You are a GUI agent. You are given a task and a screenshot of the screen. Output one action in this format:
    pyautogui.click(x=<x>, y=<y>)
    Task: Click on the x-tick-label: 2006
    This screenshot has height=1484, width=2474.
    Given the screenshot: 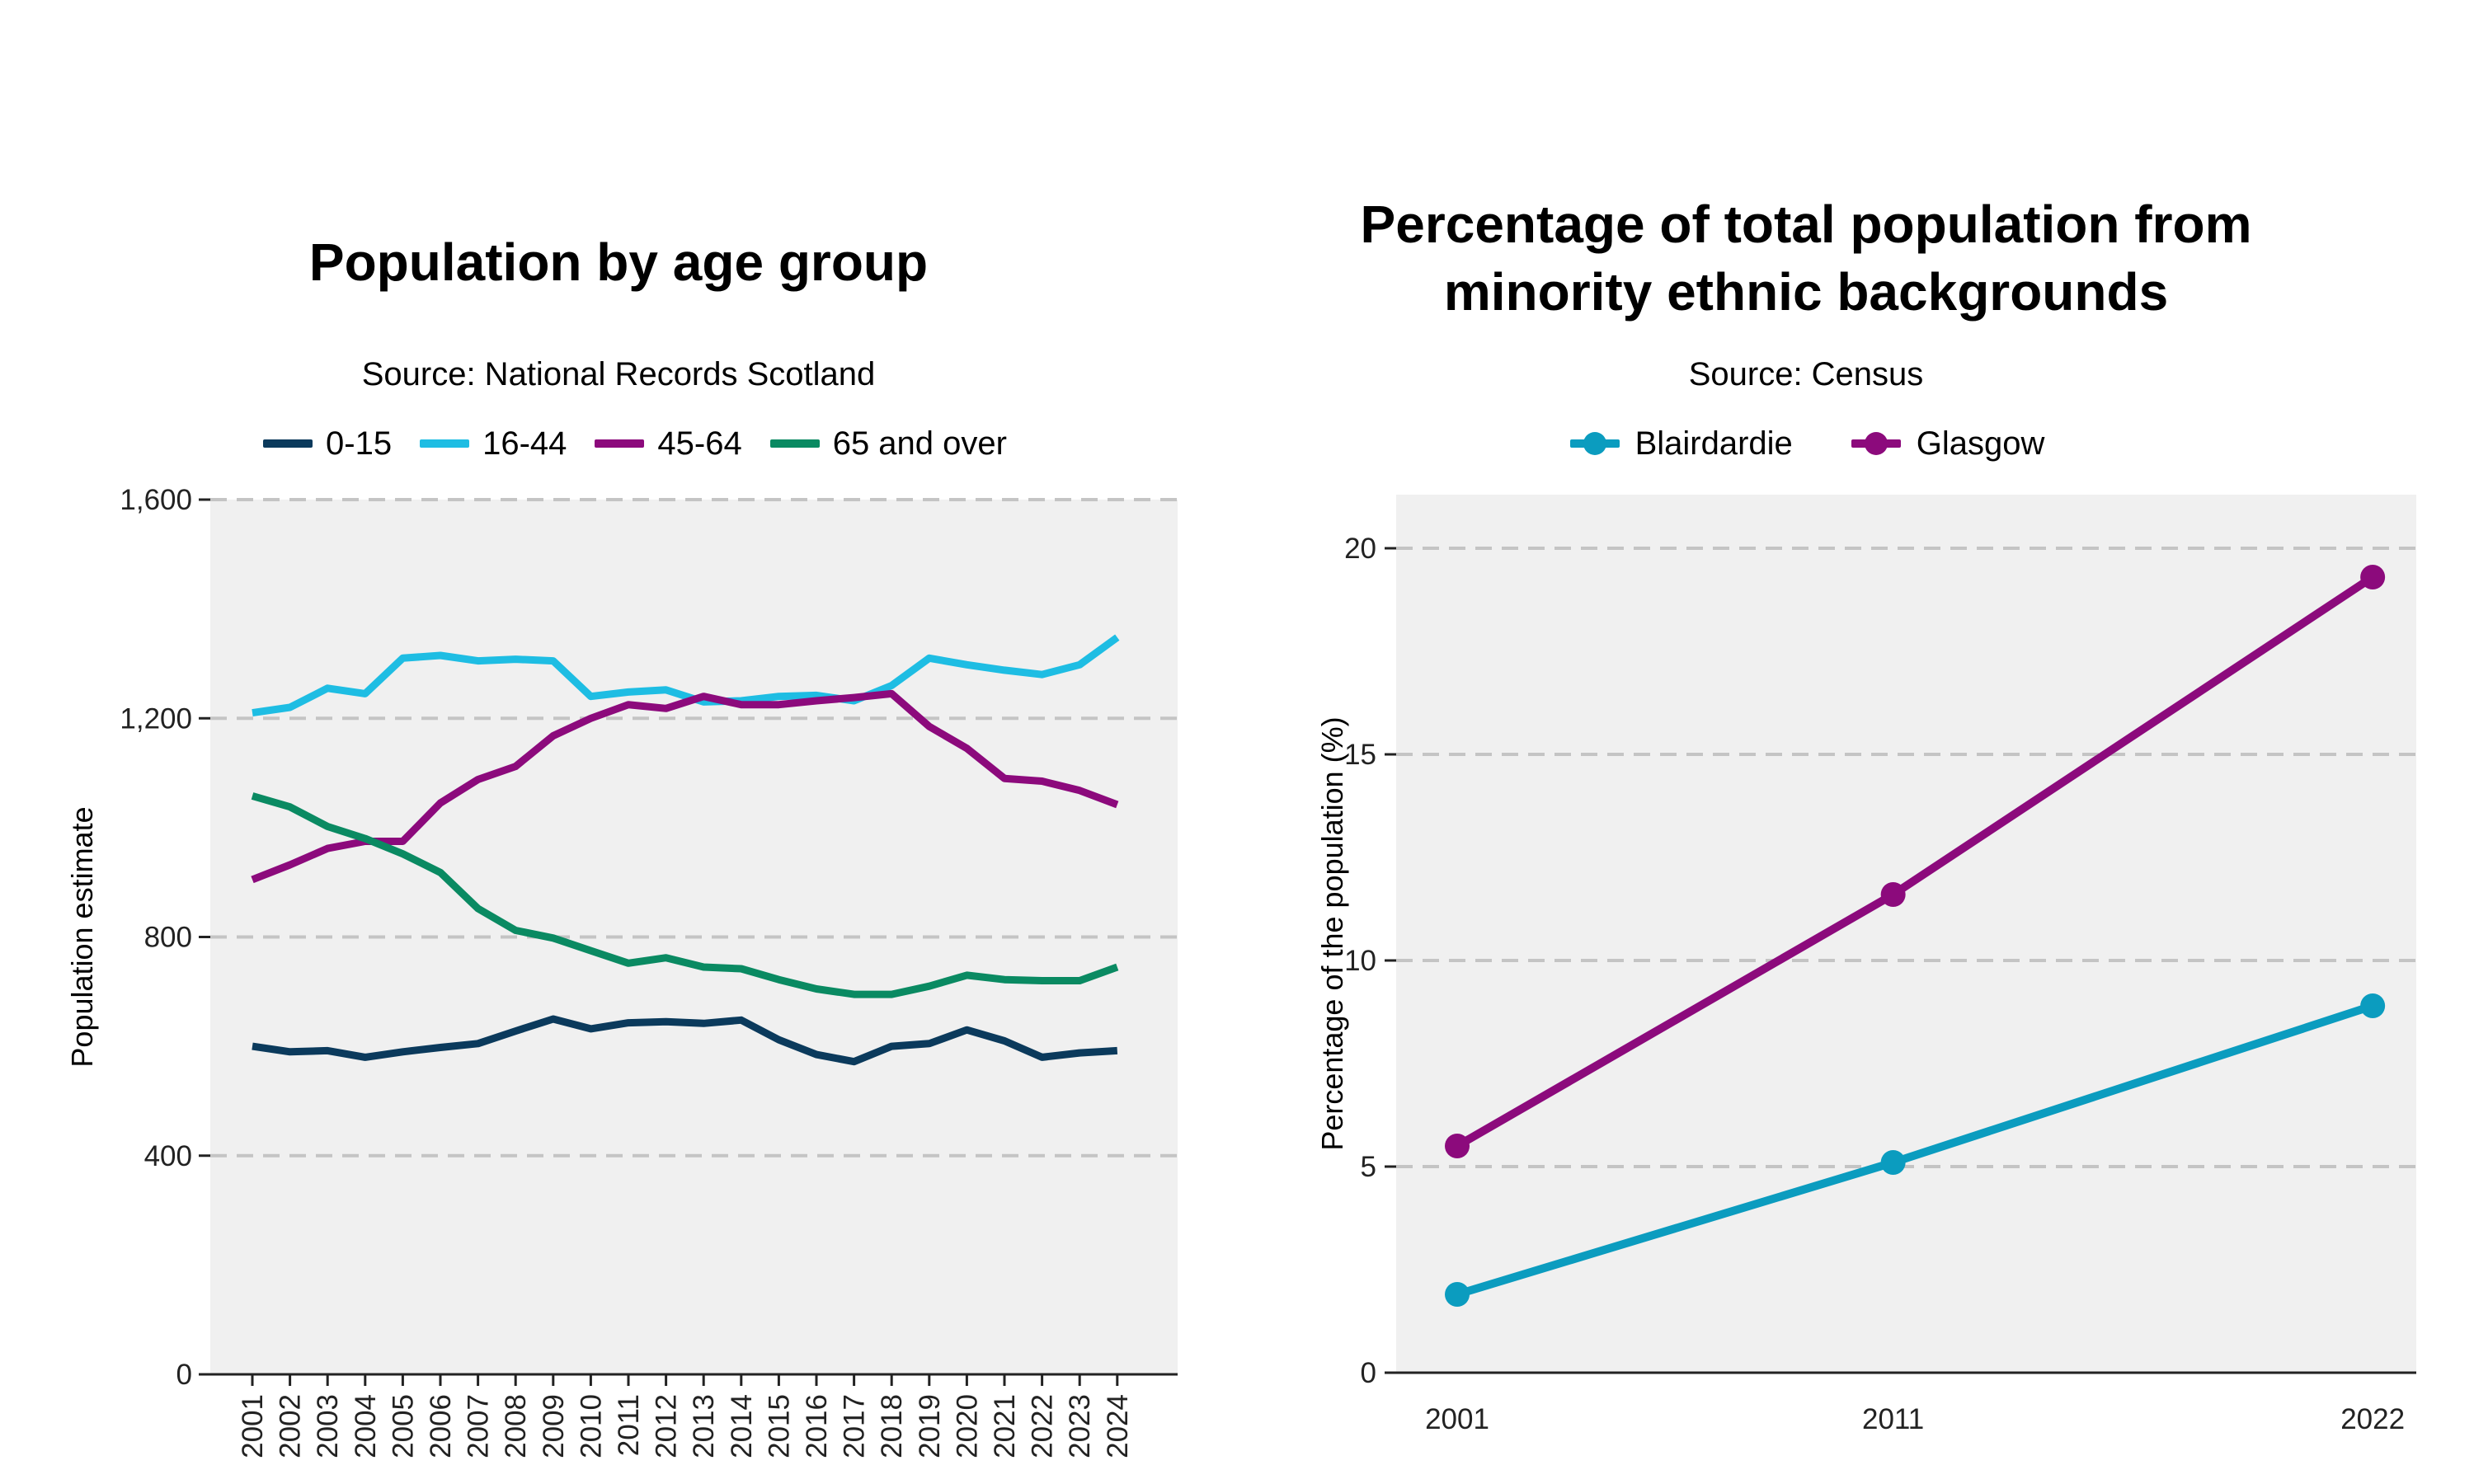 What is the action you would take?
    pyautogui.click(x=441, y=1426)
    